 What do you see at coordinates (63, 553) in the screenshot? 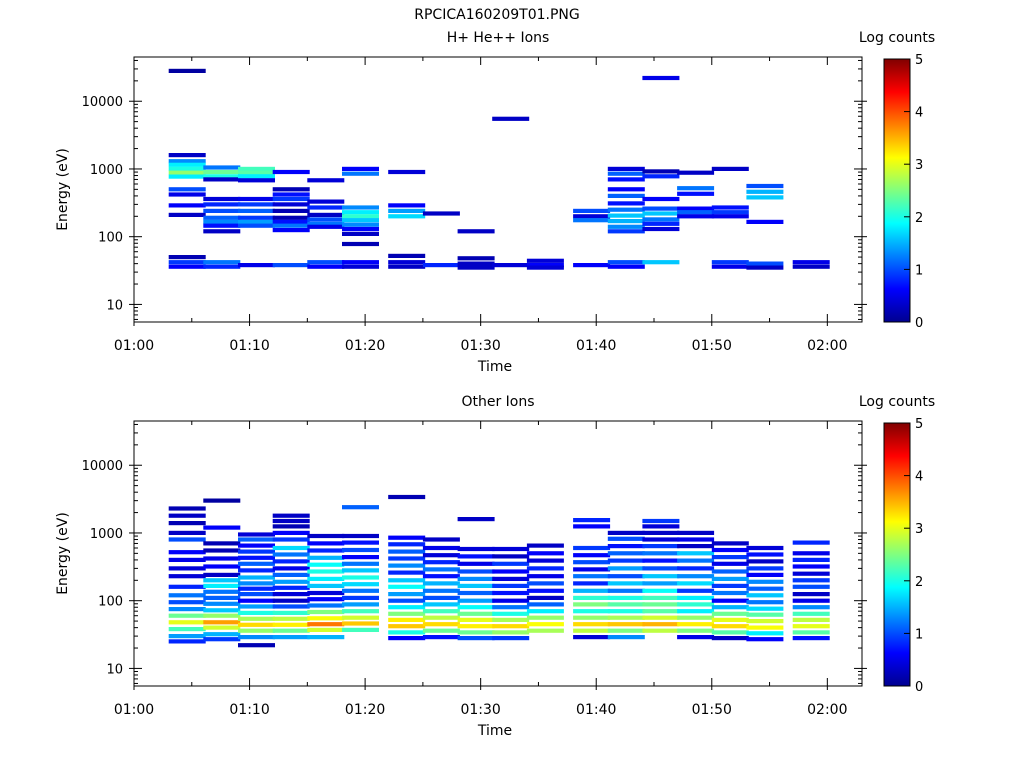
I see `y-axis-label: Energy (eV)` at bounding box center [63, 553].